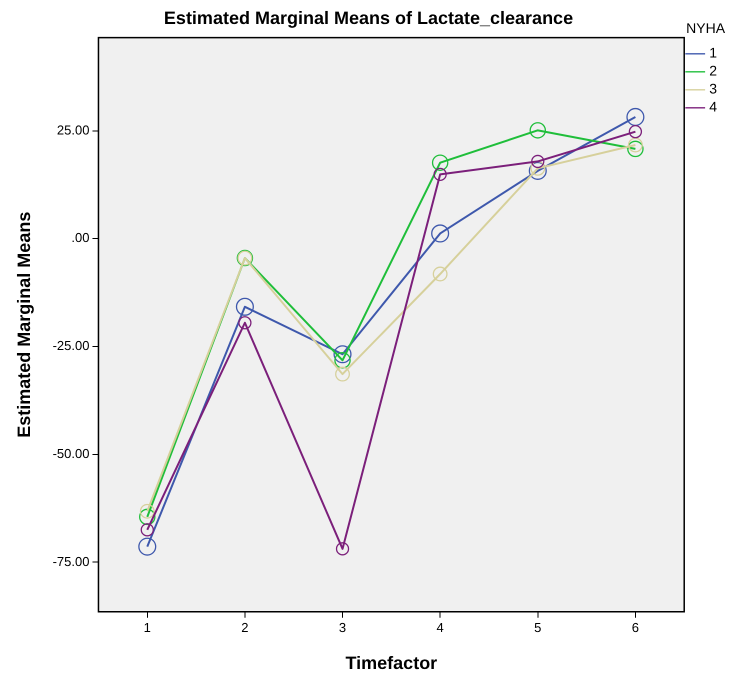 The image size is (733, 693). What do you see at coordinates (369, 18) in the screenshot?
I see `chart-title: Estimated Marginal Means of Lactate_clearance` at bounding box center [369, 18].